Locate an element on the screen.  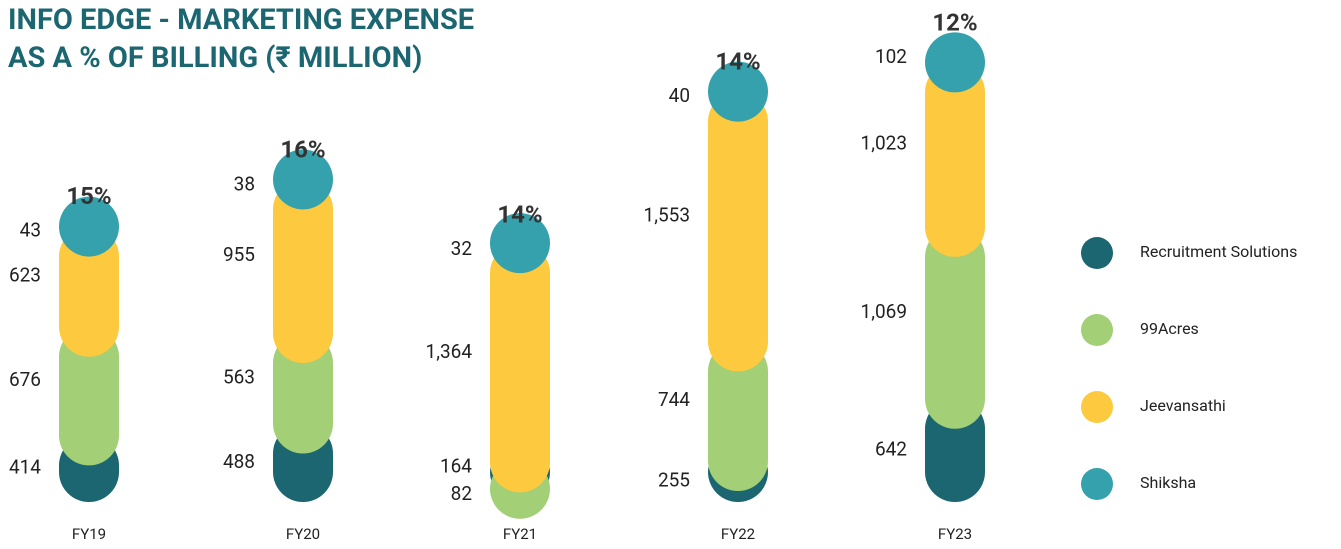
value-label: 642 is located at coordinates (891, 448).